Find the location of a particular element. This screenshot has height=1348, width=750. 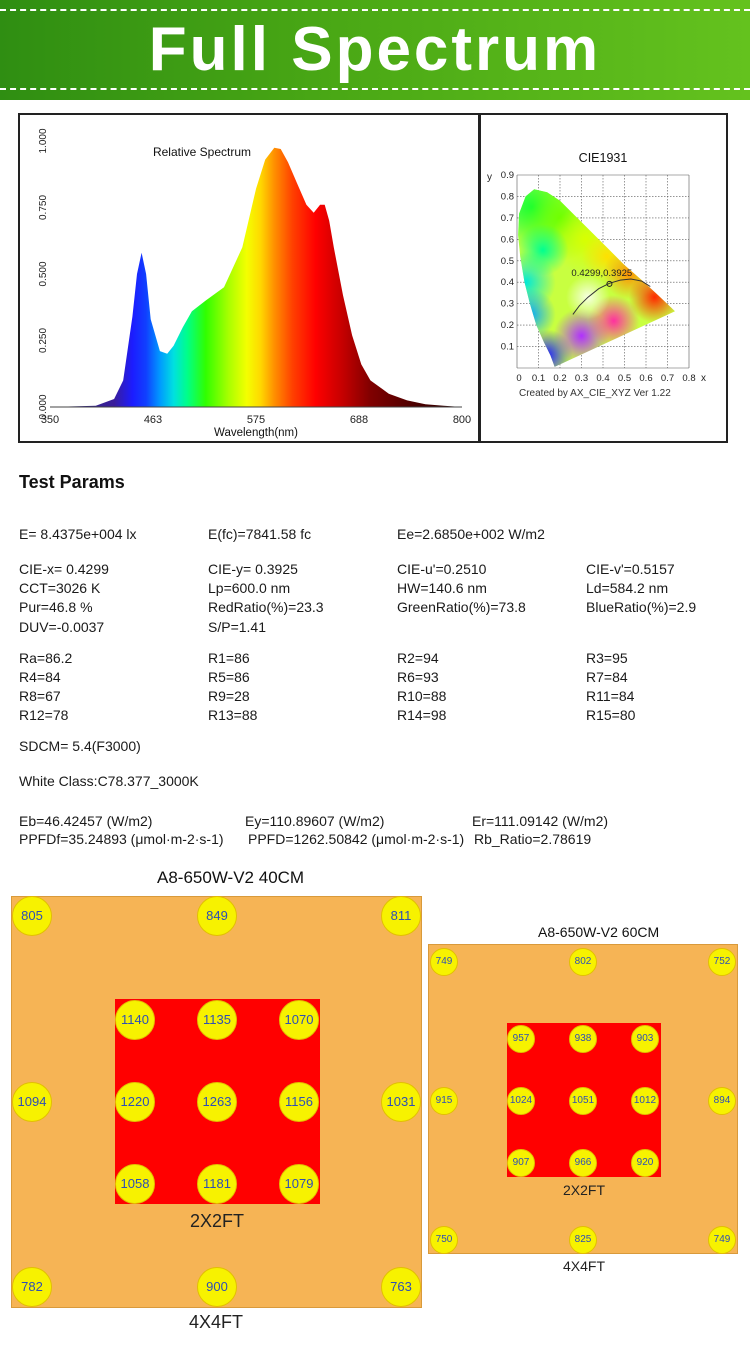

spectrum-x-tick-label: 688 is located at coordinates (359, 420).